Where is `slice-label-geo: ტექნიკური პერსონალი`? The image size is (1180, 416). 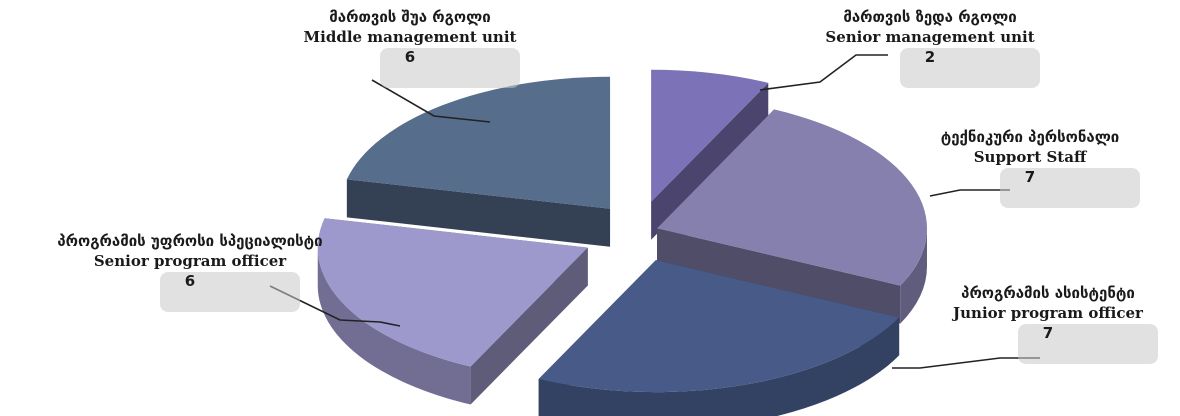
slice-label-geo: ტექნიკური პერსონალი is located at coordinates (1030, 137).